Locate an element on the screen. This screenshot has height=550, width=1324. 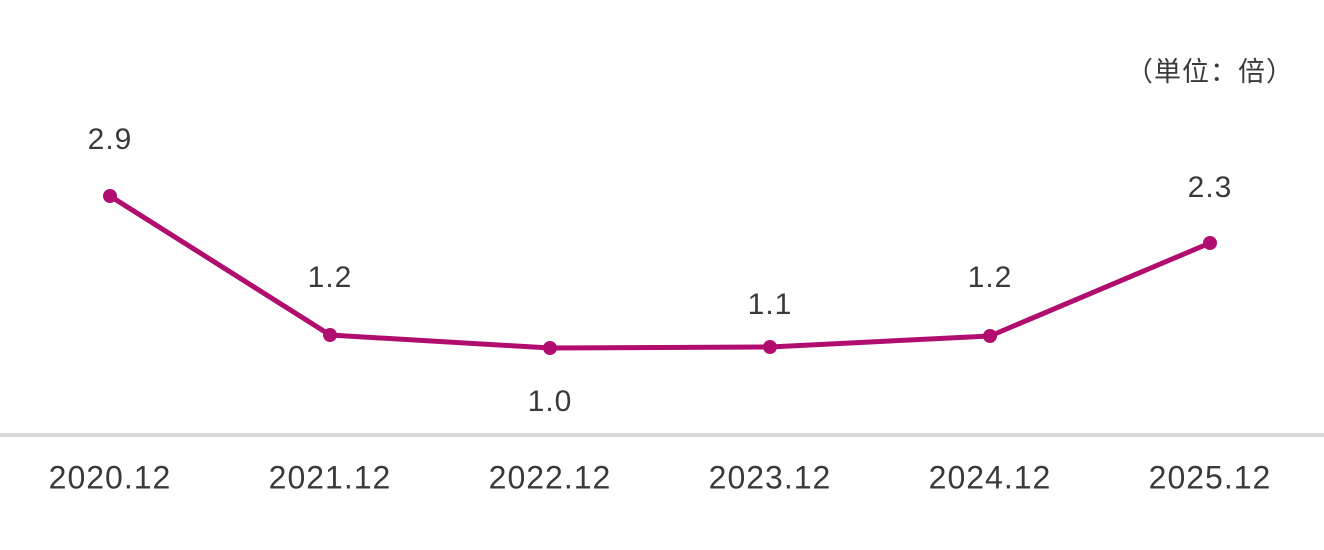
data-point-label: 1.0 is located at coordinates (550, 401).